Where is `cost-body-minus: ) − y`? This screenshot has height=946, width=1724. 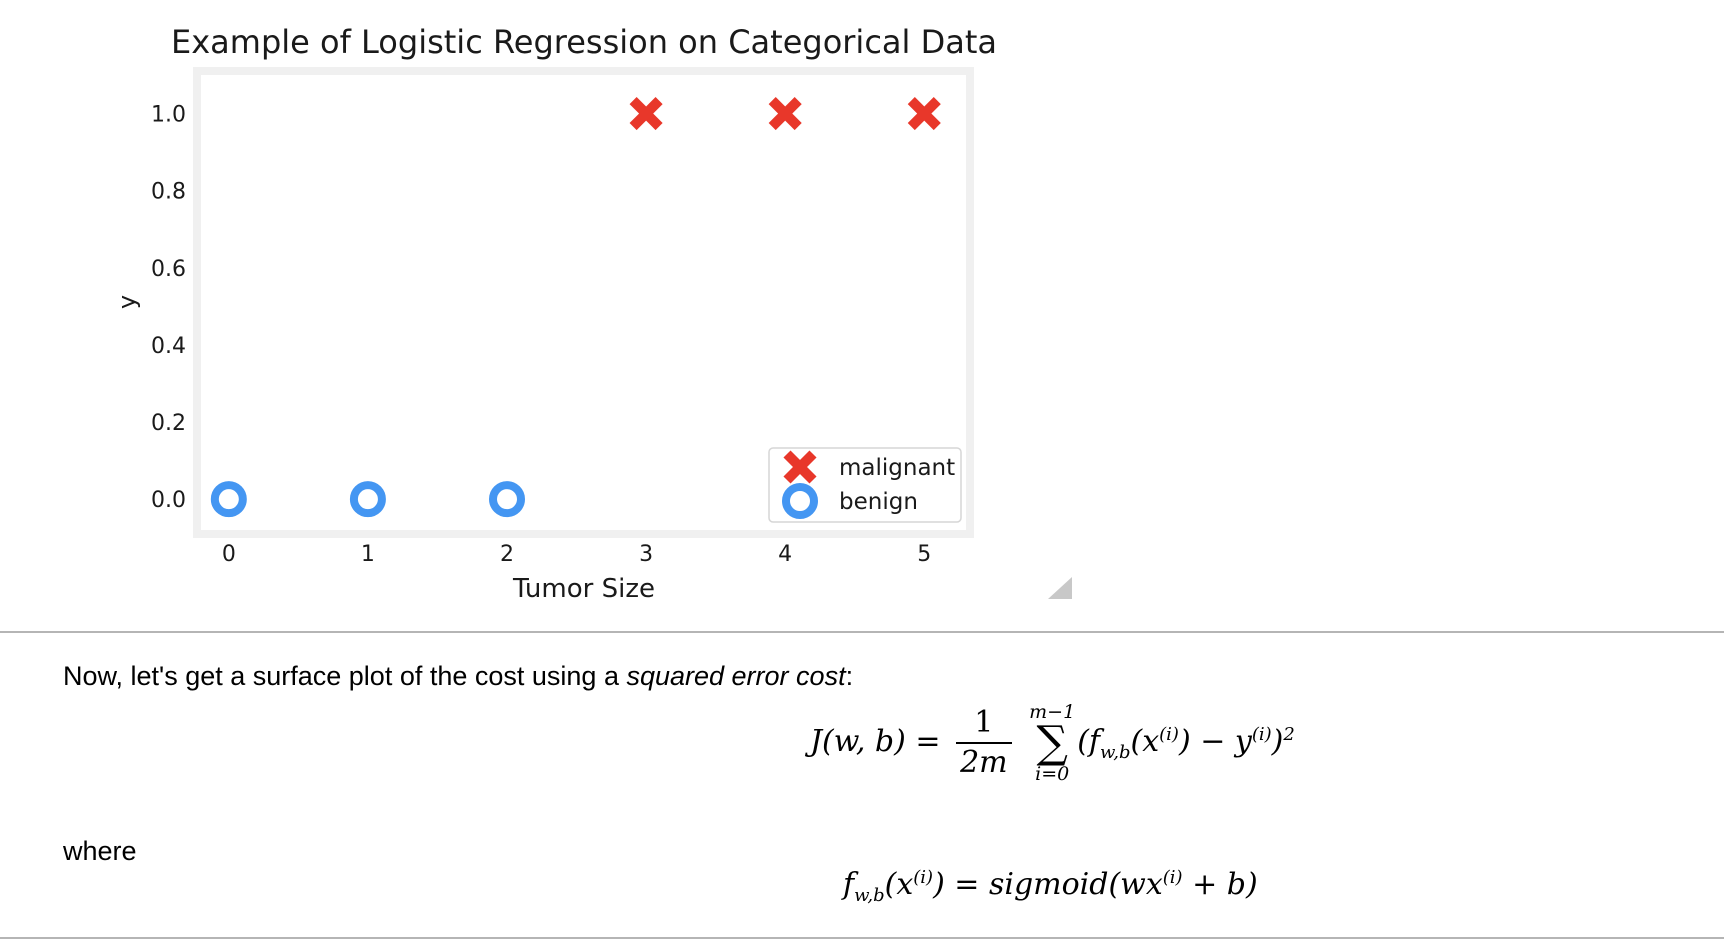 cost-body-minus: ) − y is located at coordinates (1215, 741).